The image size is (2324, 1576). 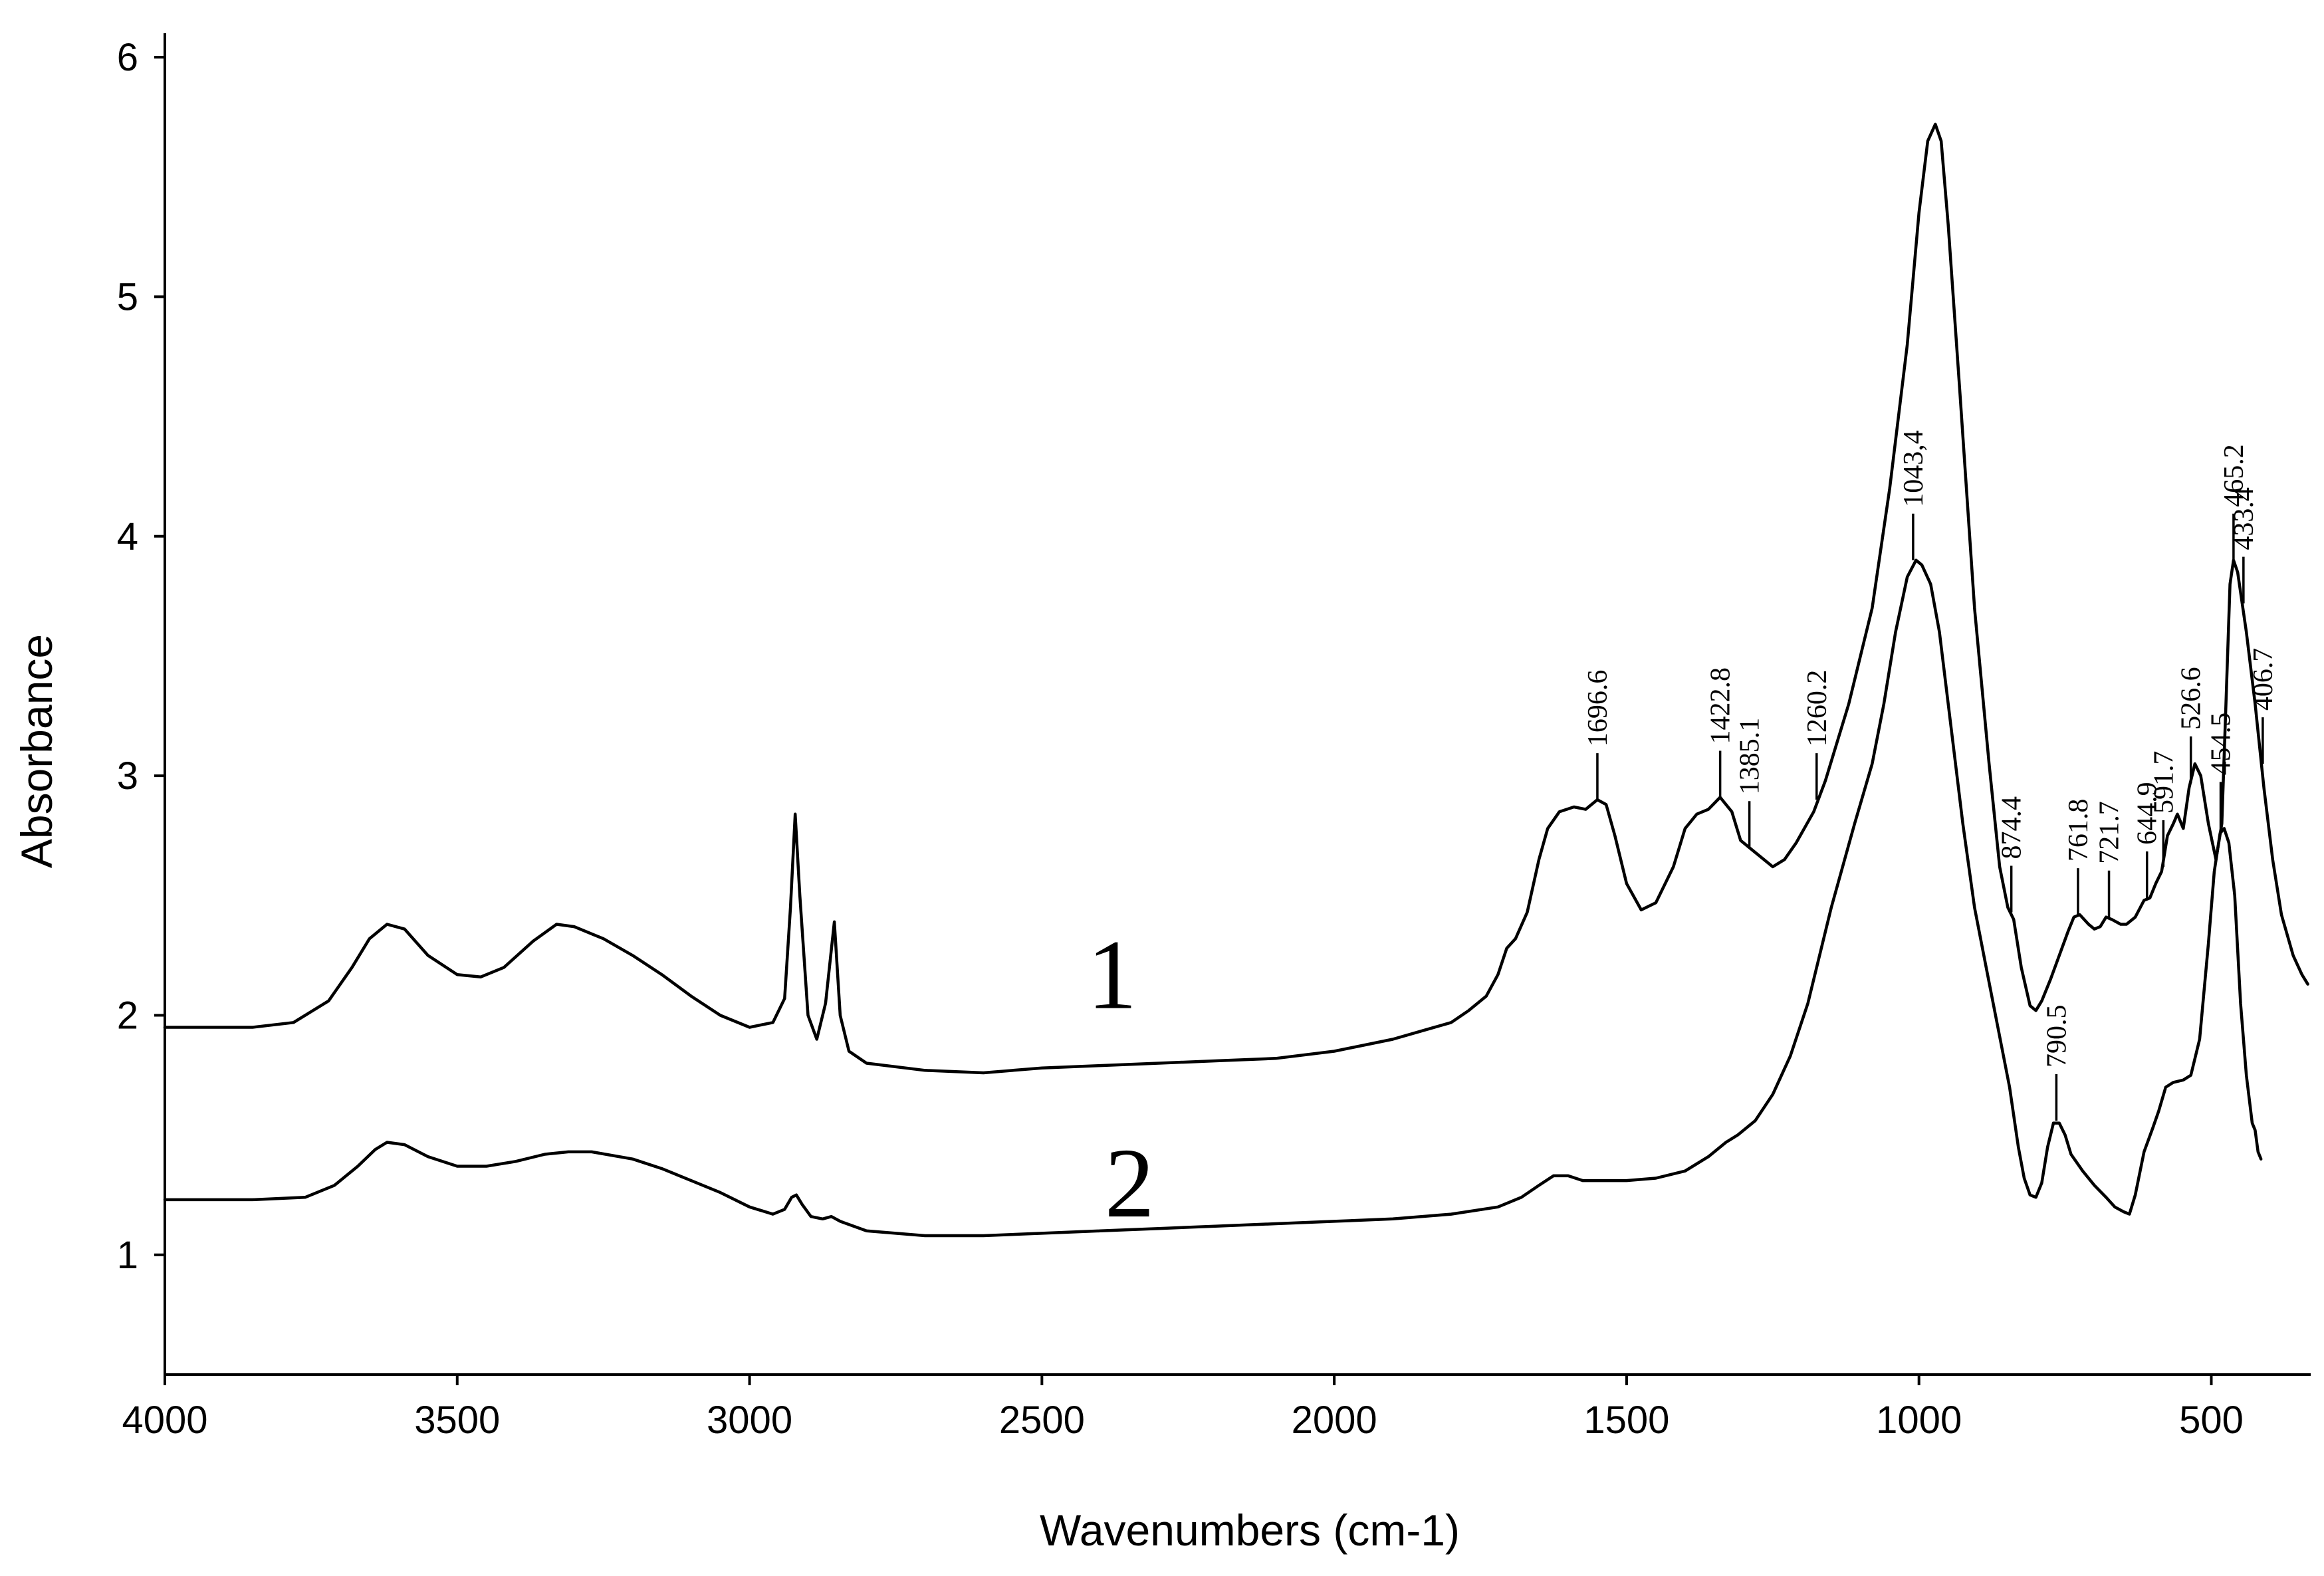 What do you see at coordinates (1250, 1531) in the screenshot?
I see `x-axis-title: Wavenumbers (cm-1)` at bounding box center [1250, 1531].